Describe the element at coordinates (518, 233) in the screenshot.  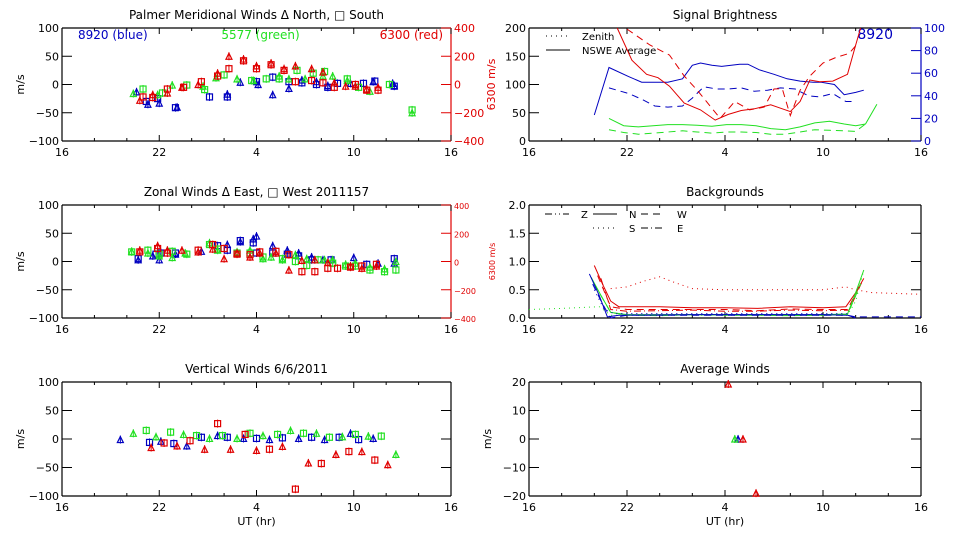
I see `y-tick-label: 1.5` at that location.